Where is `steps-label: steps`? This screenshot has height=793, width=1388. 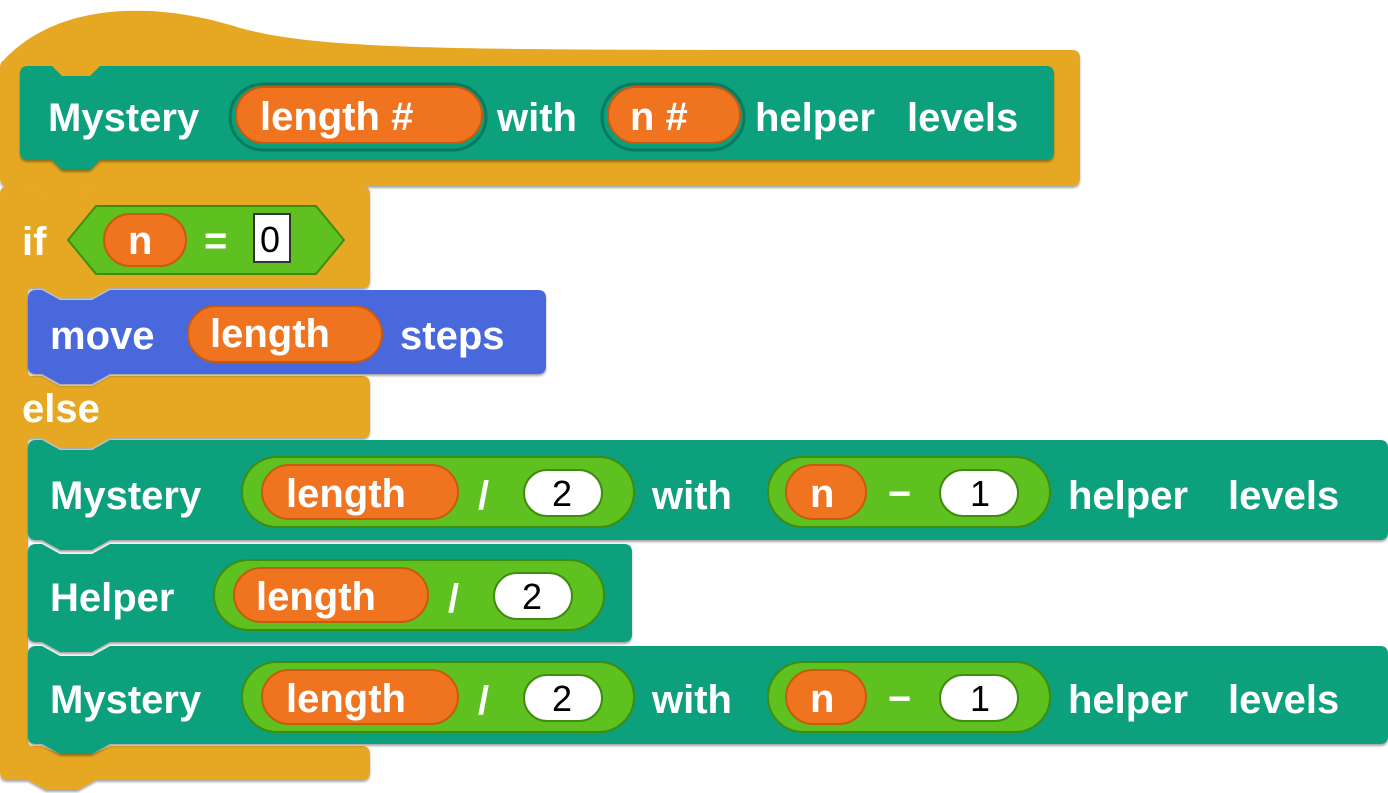 steps-label: steps is located at coordinates (452, 336).